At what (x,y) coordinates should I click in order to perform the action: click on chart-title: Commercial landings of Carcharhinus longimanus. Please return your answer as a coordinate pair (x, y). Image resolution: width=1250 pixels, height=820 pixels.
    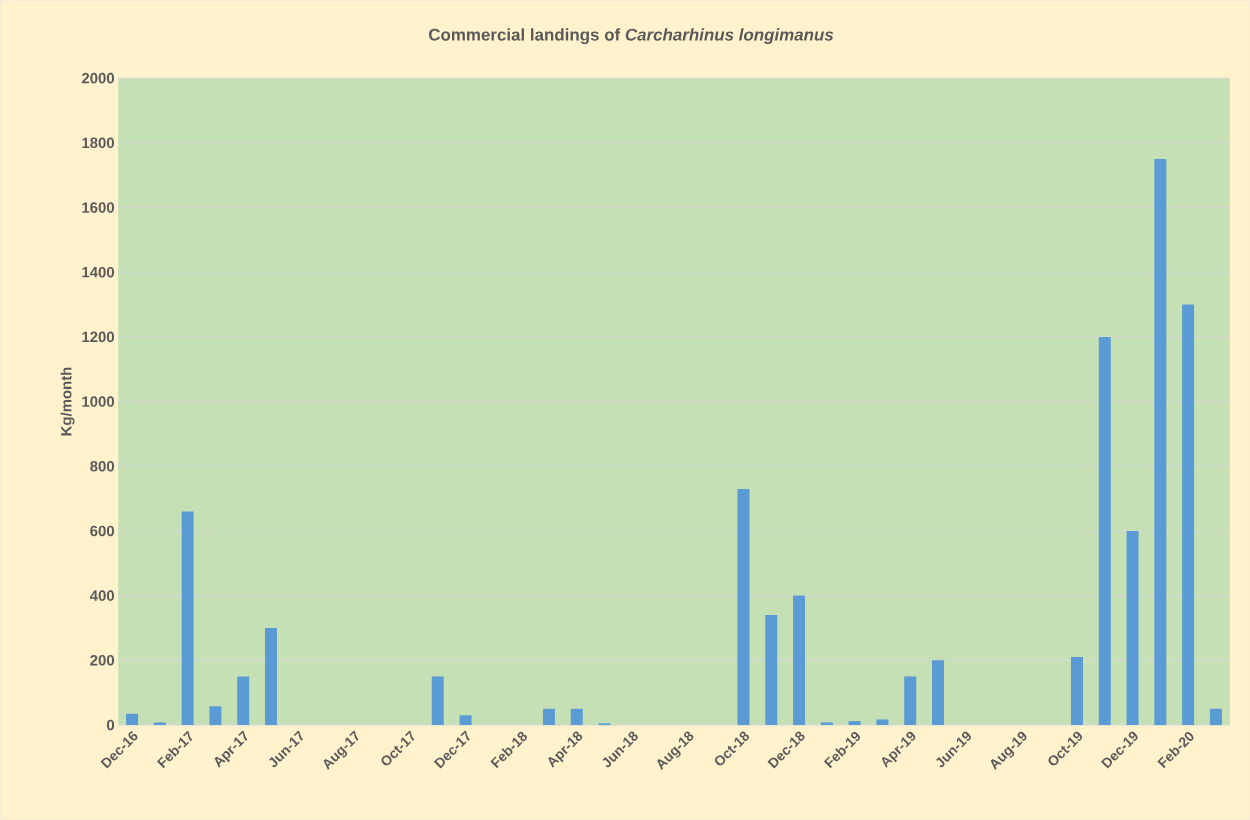
    Looking at the image, I should click on (631, 36).